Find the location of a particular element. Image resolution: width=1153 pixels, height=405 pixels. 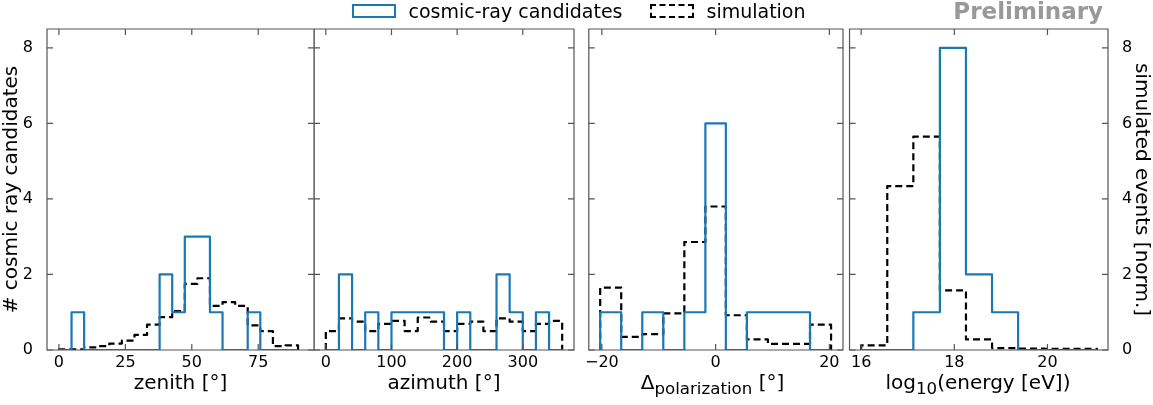

text: Preliminary is located at coordinates (1028, 12).